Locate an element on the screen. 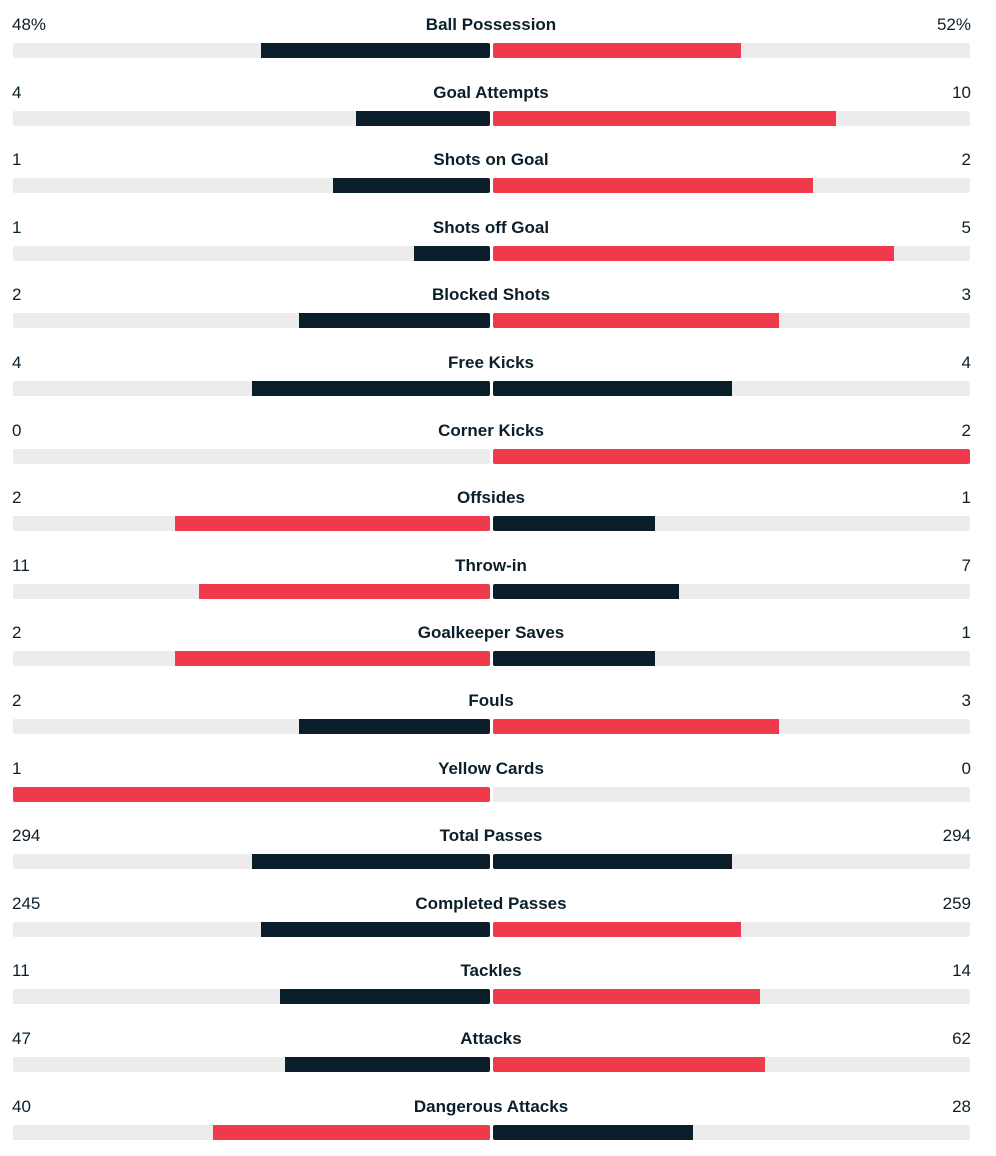  stat-label: Dangerous Attacks is located at coordinates (491, 1106).